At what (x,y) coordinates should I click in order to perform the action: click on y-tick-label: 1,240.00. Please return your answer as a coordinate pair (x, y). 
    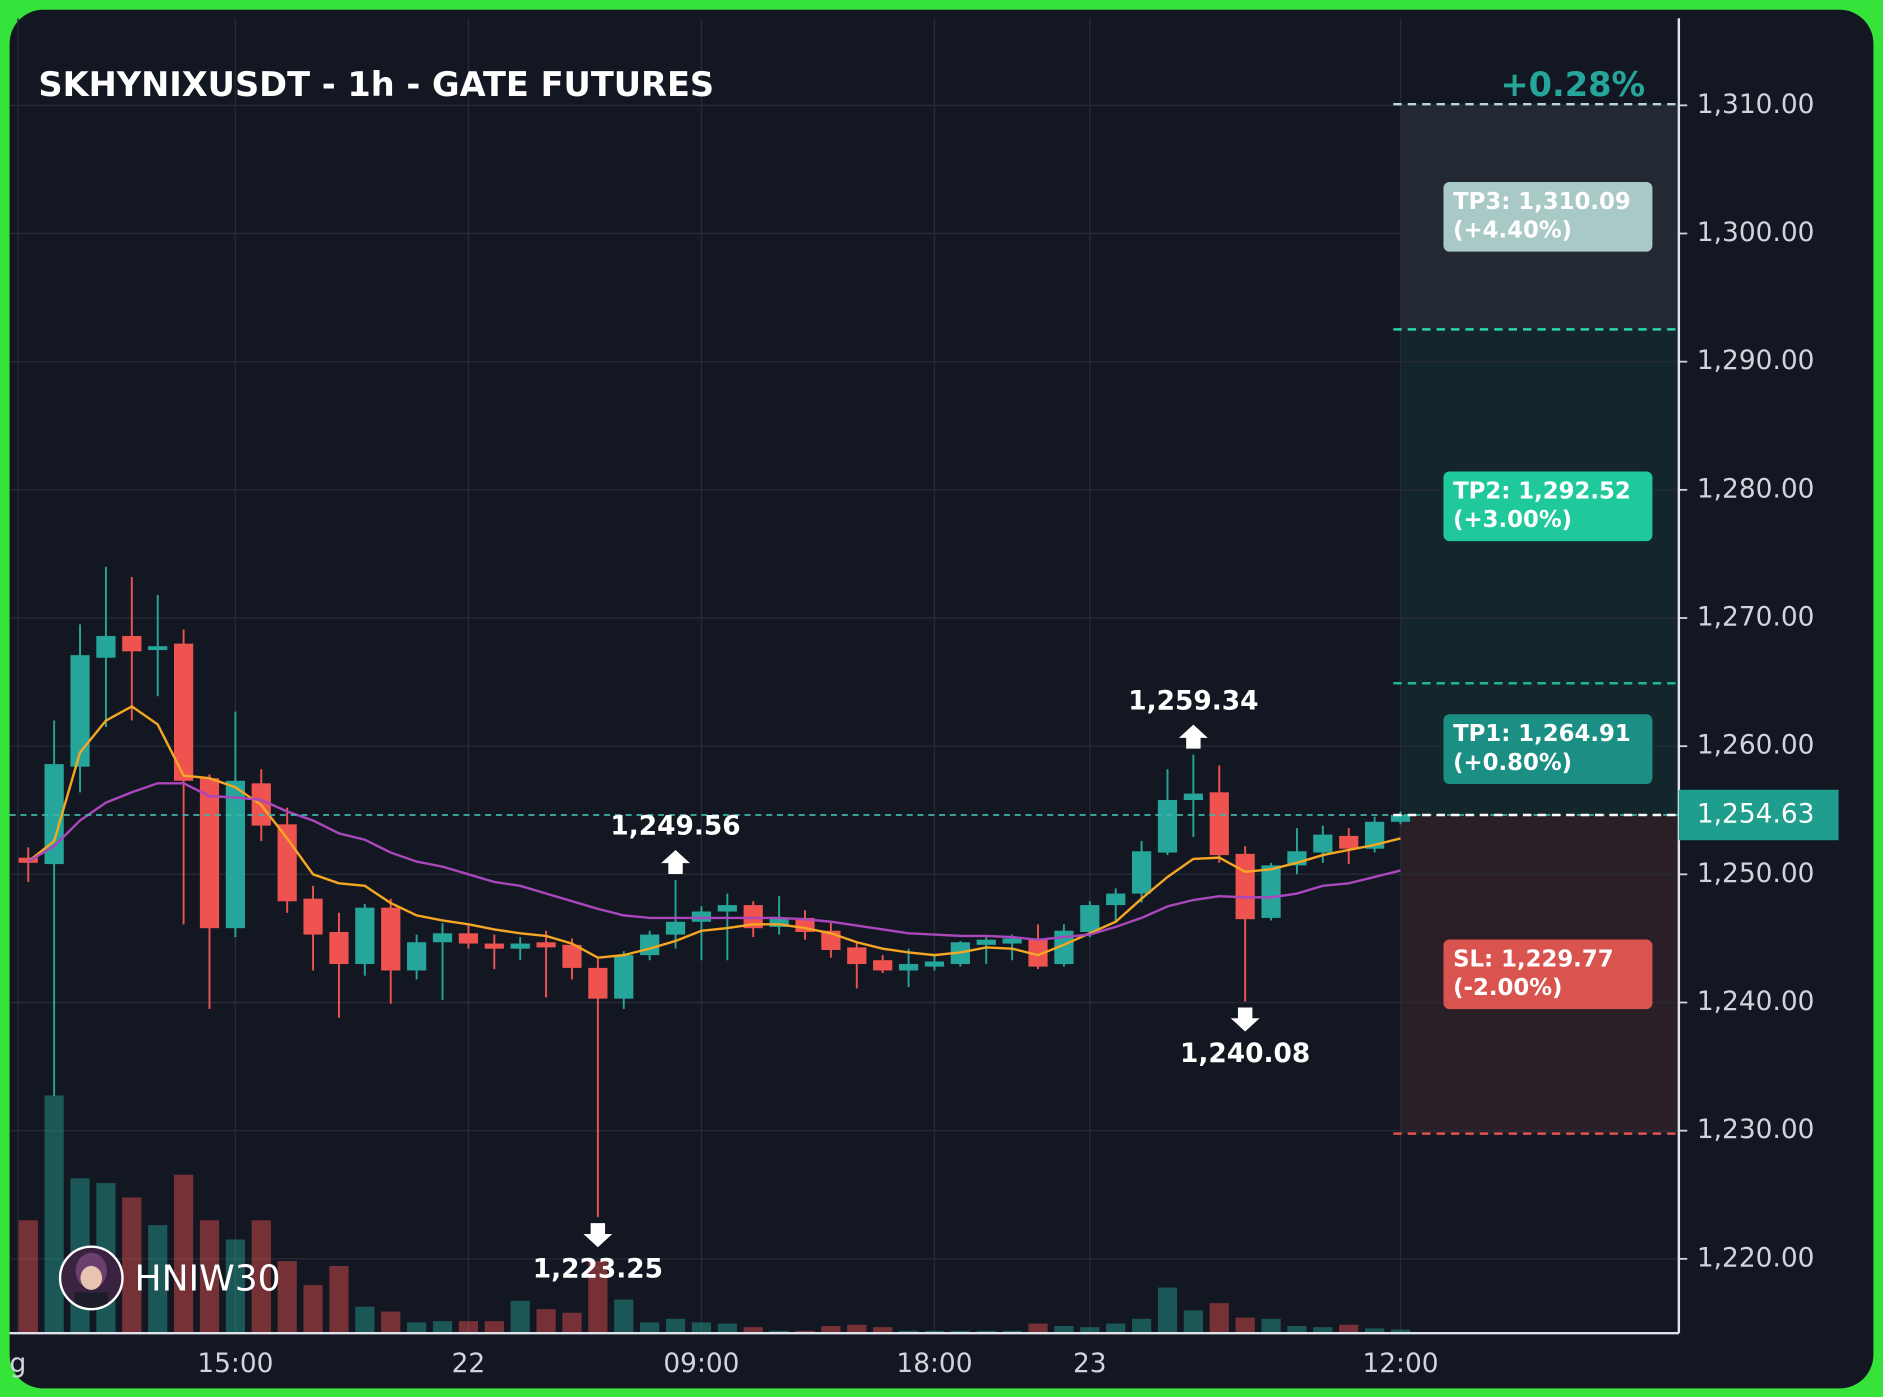
    Looking at the image, I should click on (1756, 1001).